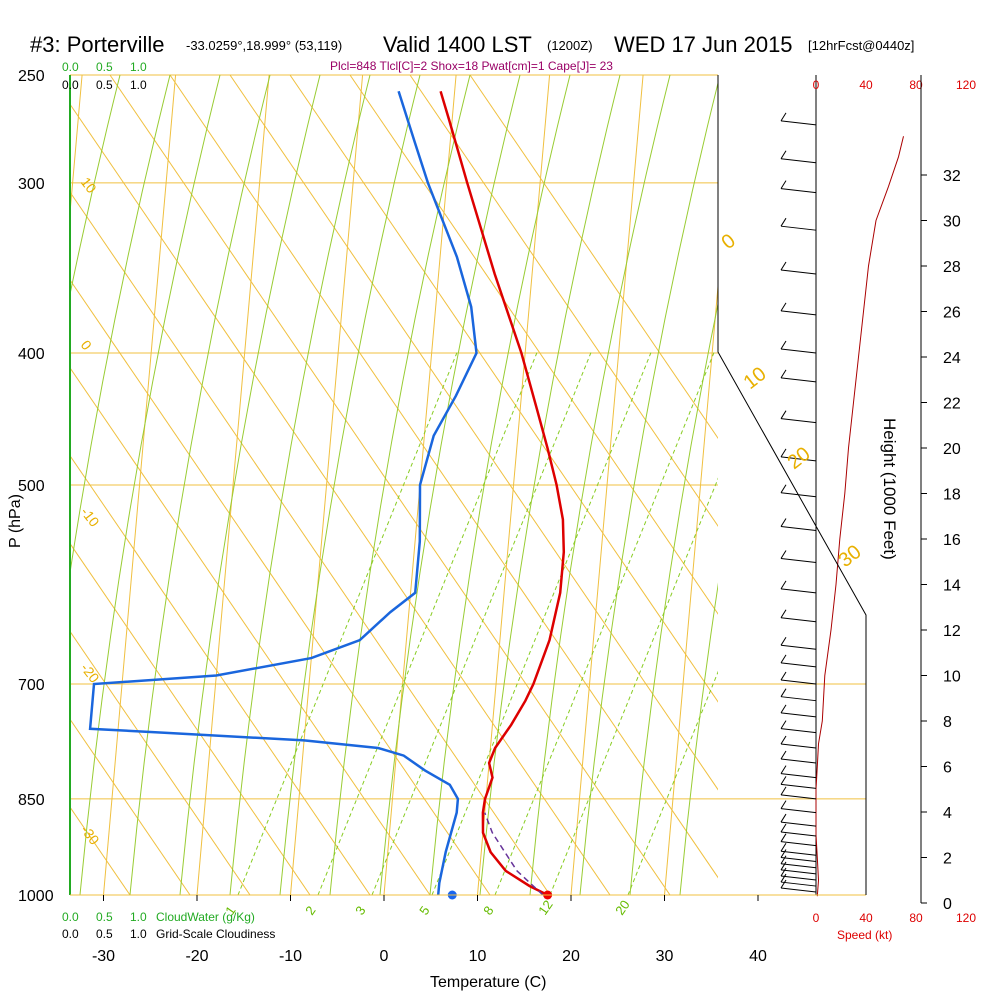 This screenshot has width=1000, height=1000. I want to click on valid-time: Valid 1400 LST, so click(457, 44).